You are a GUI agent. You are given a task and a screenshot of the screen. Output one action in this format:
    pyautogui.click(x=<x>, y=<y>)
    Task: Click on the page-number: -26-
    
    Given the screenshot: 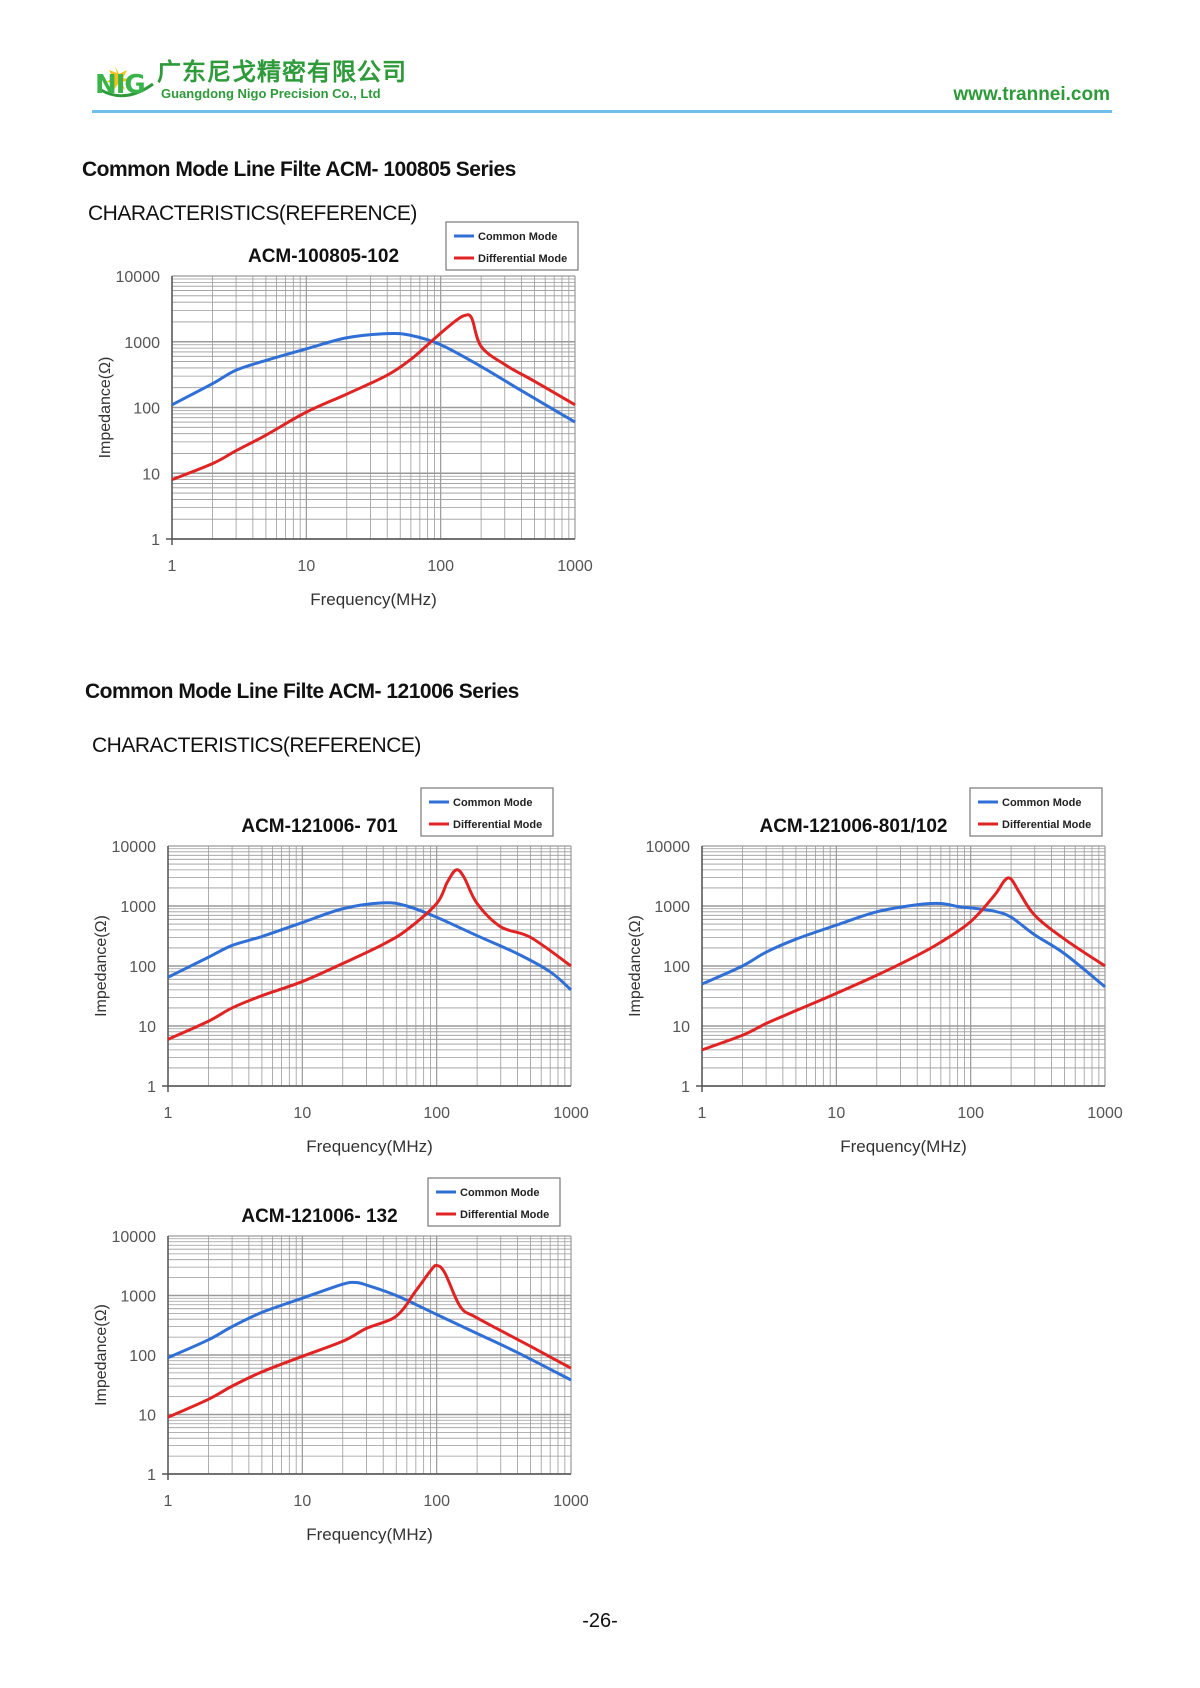 What is the action you would take?
    pyautogui.click(x=600, y=1621)
    